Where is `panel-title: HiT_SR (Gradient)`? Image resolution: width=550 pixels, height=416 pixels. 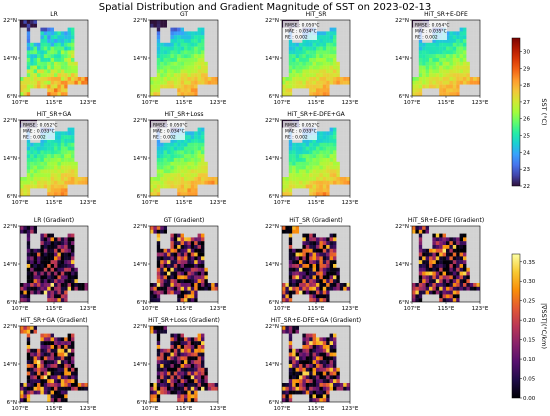 panel-title: HiT_SR (Gradient) is located at coordinates (316, 220).